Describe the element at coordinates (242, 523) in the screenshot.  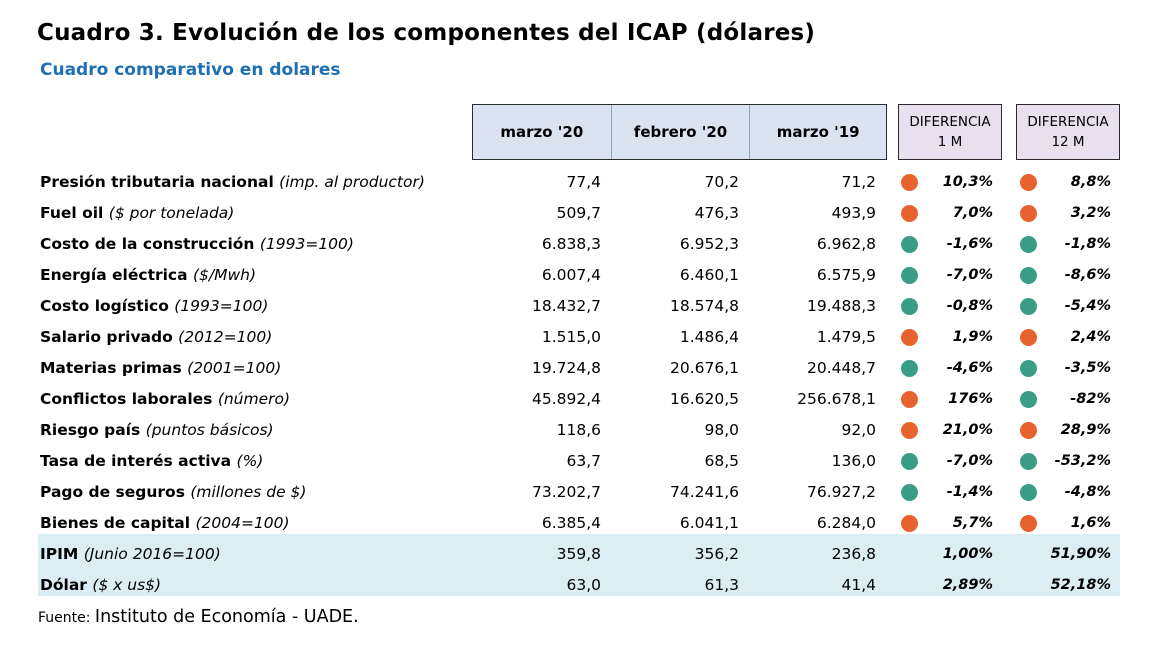
I see `row-unit: (2004=100)` at that location.